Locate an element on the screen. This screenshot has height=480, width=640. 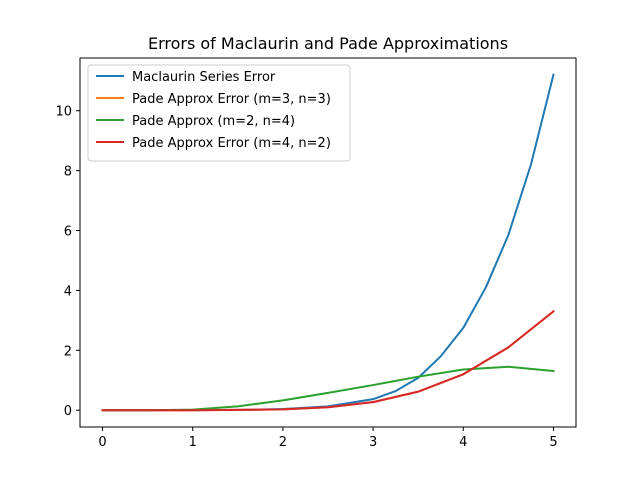
y-tick-label: 6 is located at coordinates (68, 232).